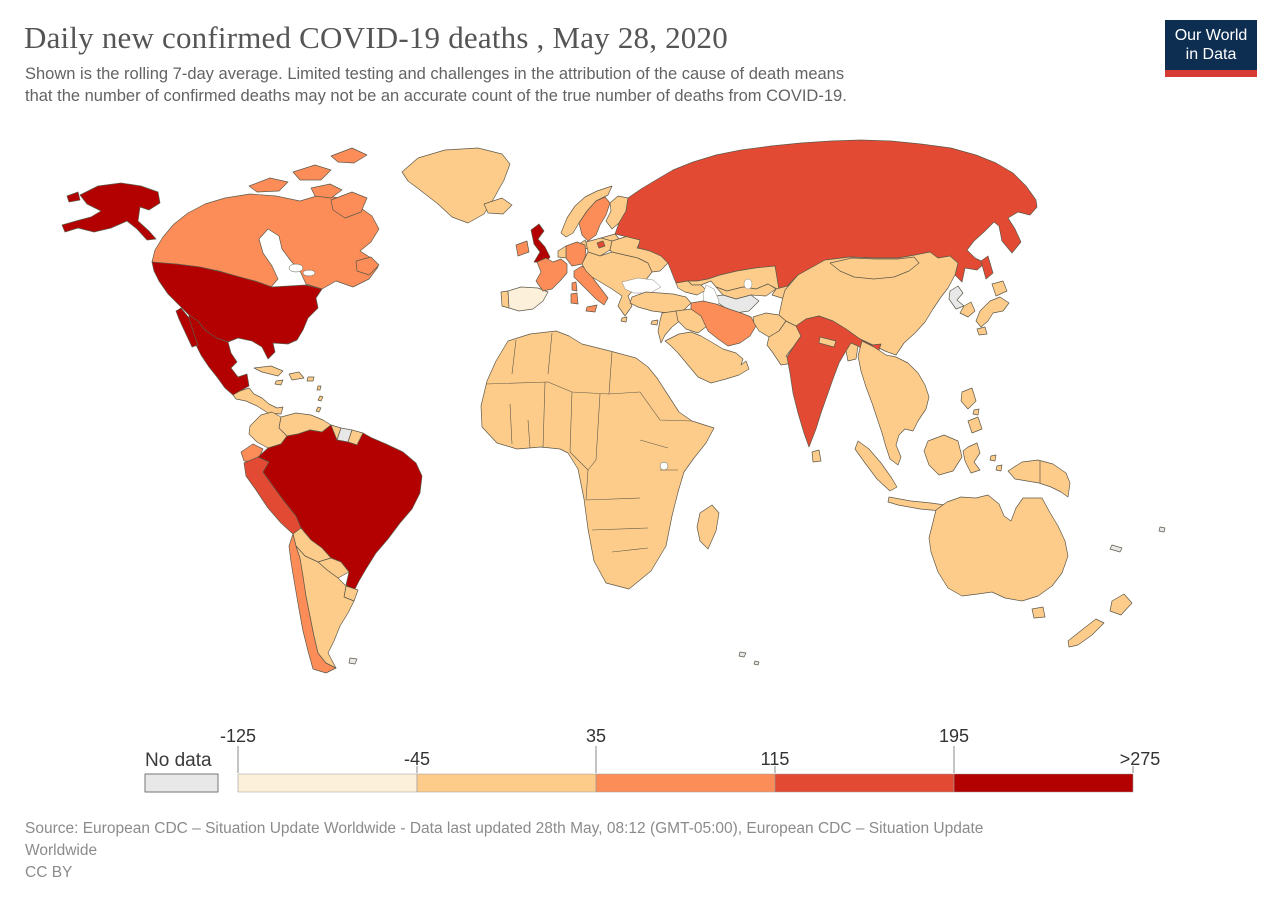 This screenshot has width=1280, height=903. Describe the element at coordinates (685, 759) in the screenshot. I see `legend-ticks` at that location.